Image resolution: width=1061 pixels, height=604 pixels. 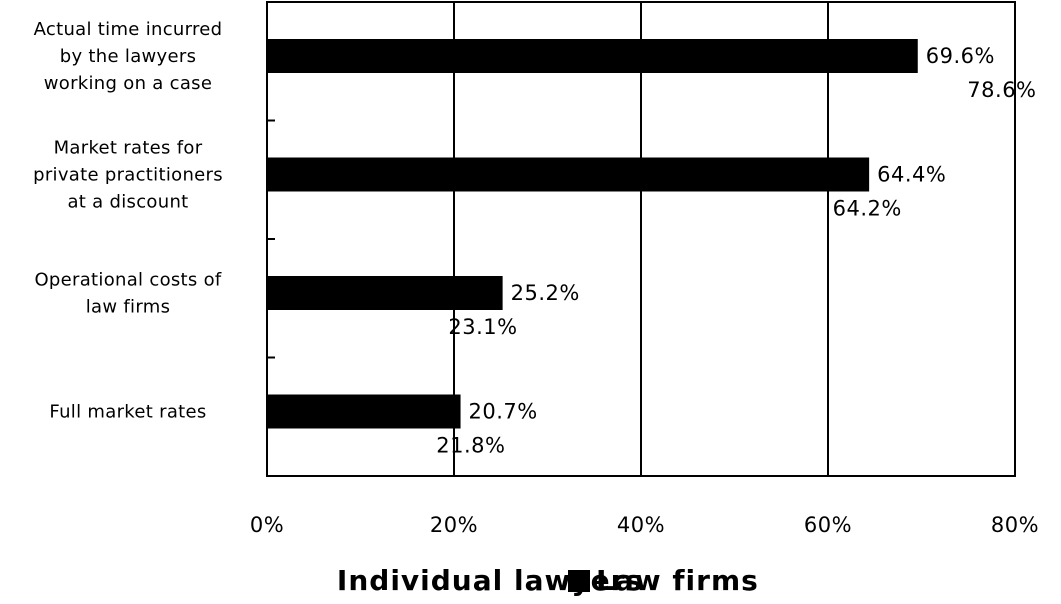 What do you see at coordinates (828, 525) in the screenshot?
I see `x-tick-label: 60%` at bounding box center [828, 525].